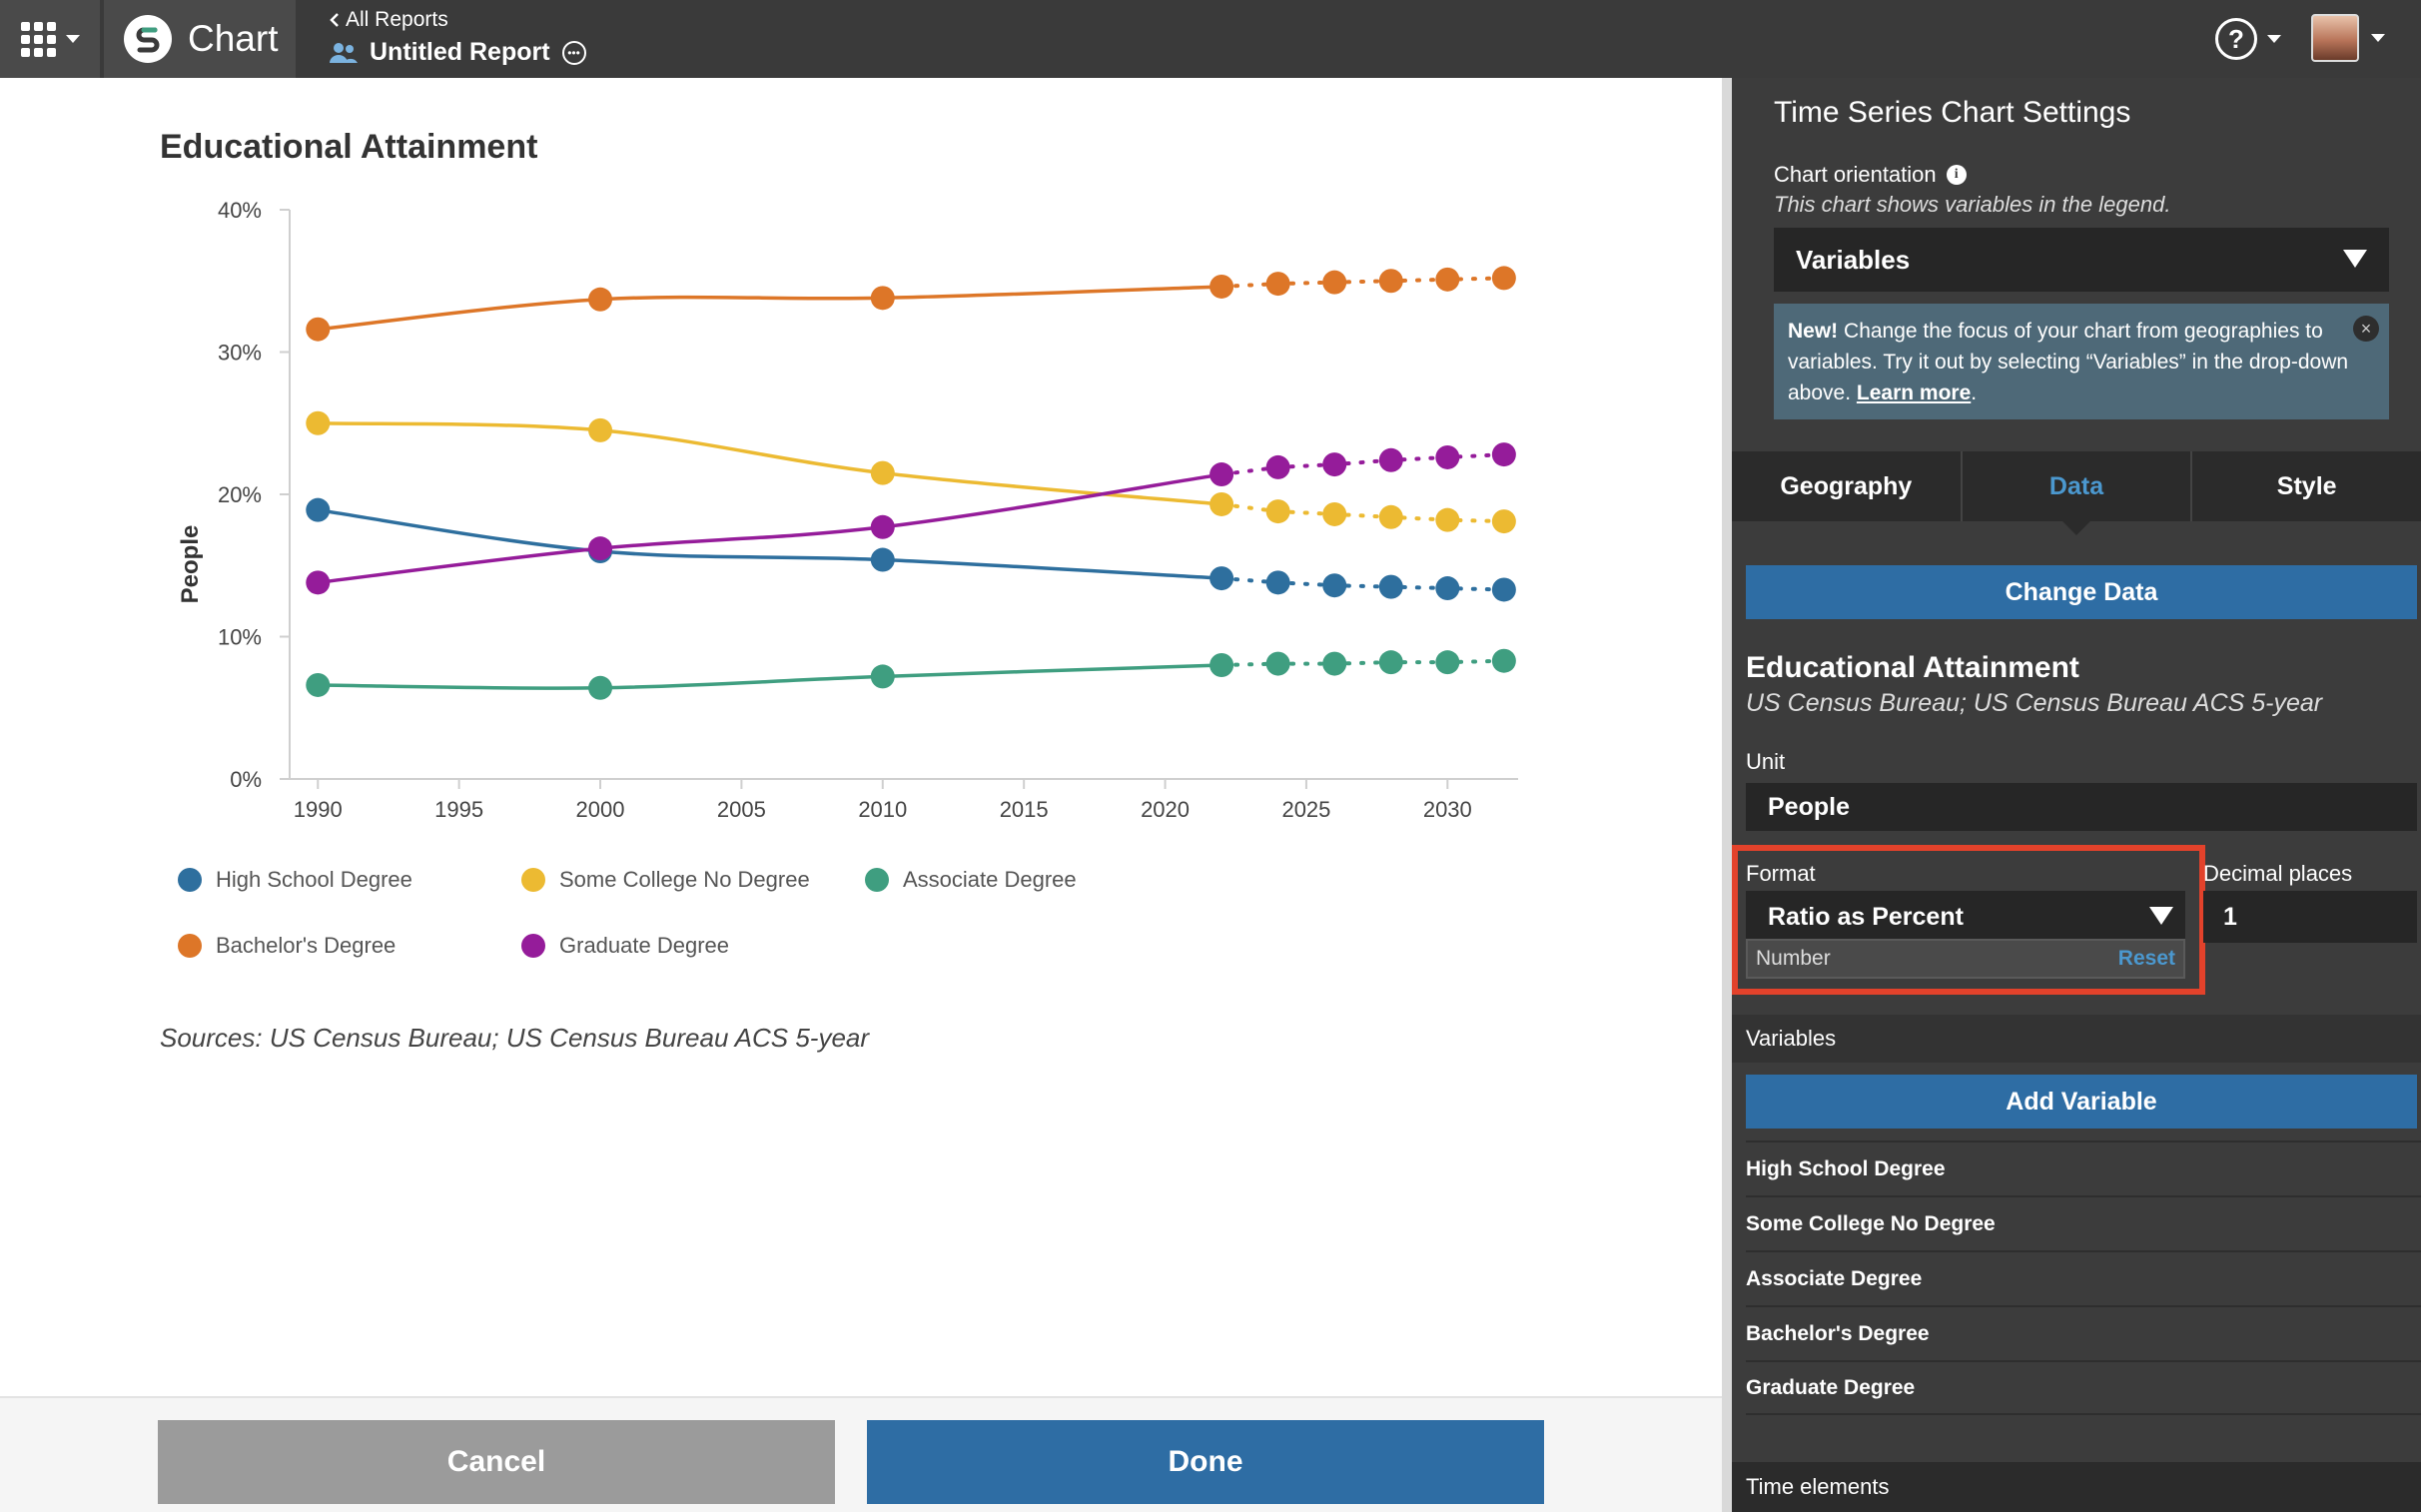 This screenshot has width=2421, height=1512. Describe the element at coordinates (1866, 916) in the screenshot. I see `format-value: Ratio as Percent` at that location.